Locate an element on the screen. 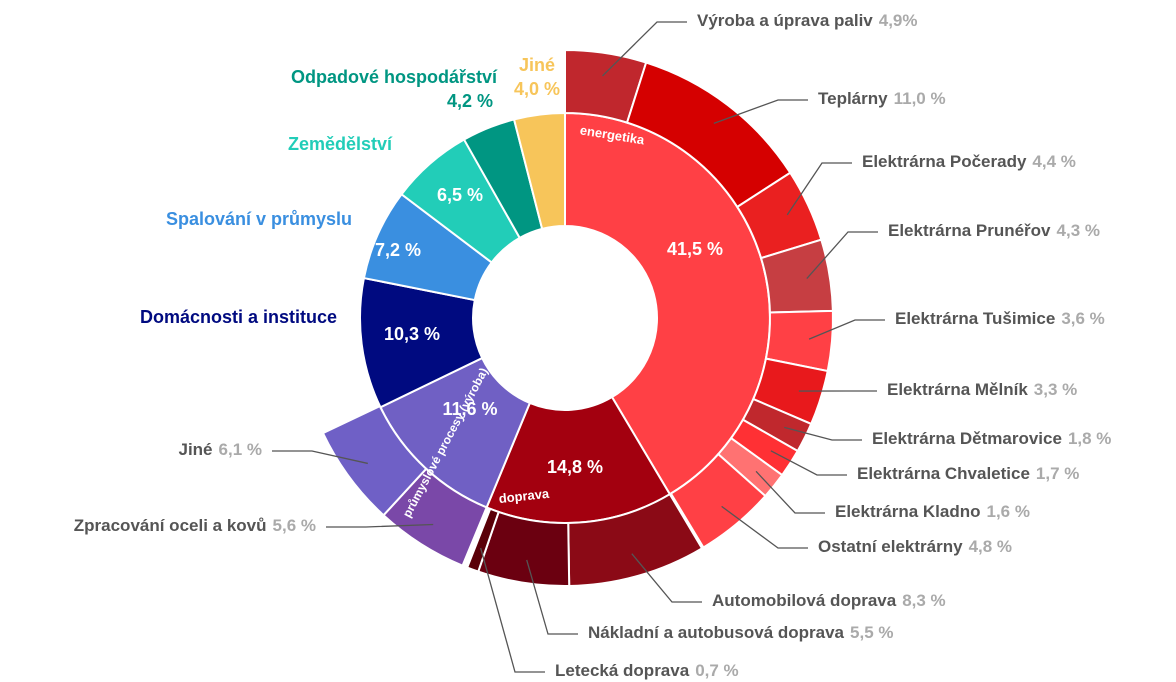 The height and width of the screenshot is (682, 1176). outer-label: Elektrárna Tušimice 3,6 % is located at coordinates (1000, 318).